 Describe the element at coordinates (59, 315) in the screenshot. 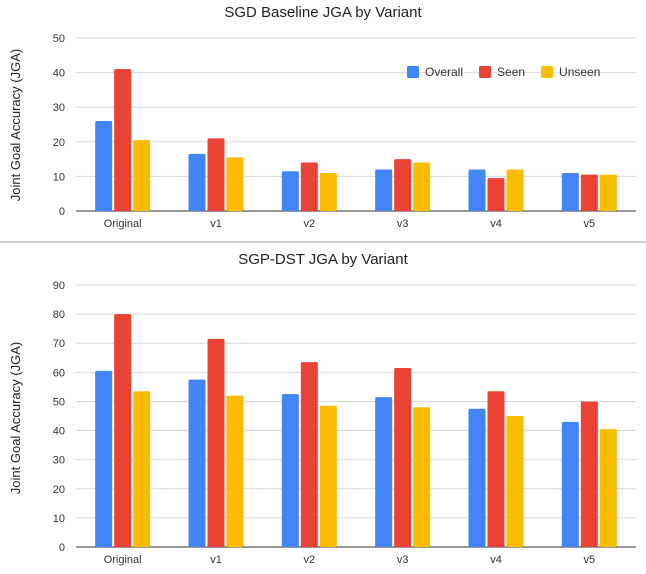

I see `y-tick-label: 80` at that location.